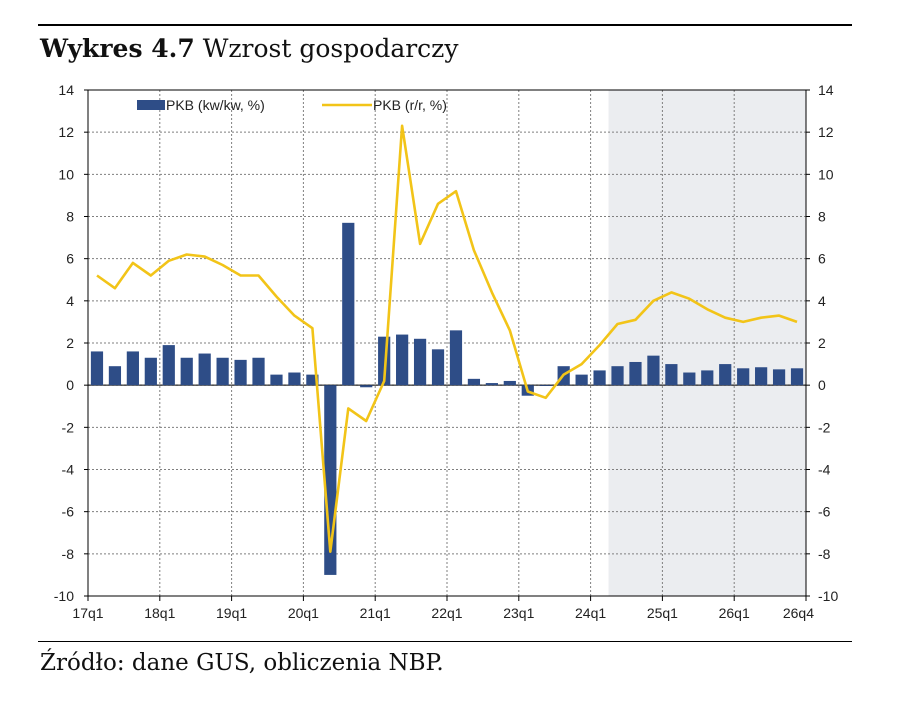 The width and height of the screenshot is (900, 702). I want to click on x-tick-label: 26q4, so click(798, 613).